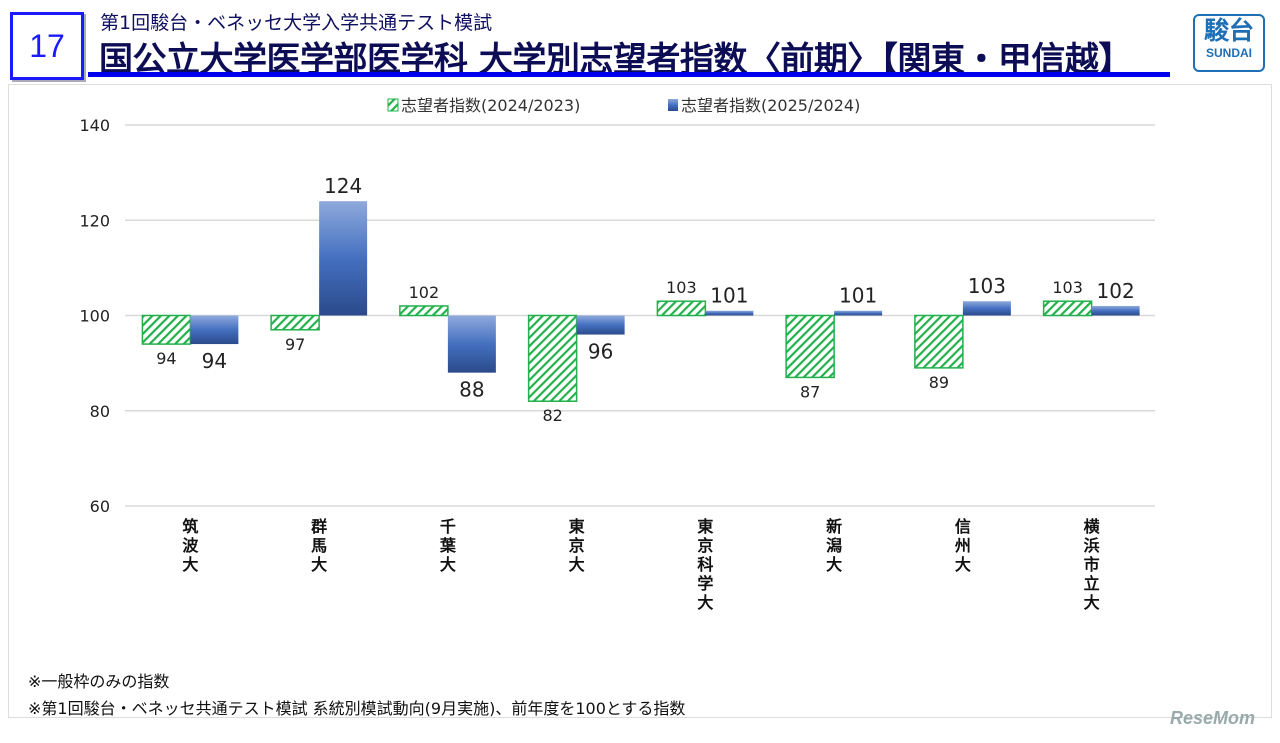 The image size is (1280, 743). What do you see at coordinates (600, 352) in the screenshot?
I see `data-label: 96` at bounding box center [600, 352].